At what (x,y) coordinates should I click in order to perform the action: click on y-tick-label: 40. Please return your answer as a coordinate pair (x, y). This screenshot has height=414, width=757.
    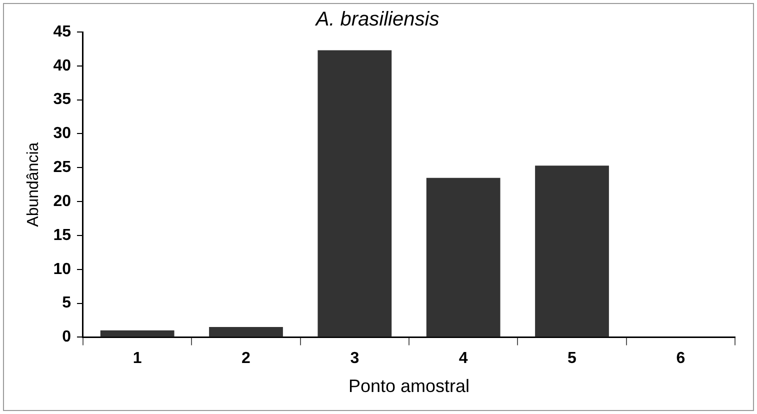
    Looking at the image, I should click on (62, 65).